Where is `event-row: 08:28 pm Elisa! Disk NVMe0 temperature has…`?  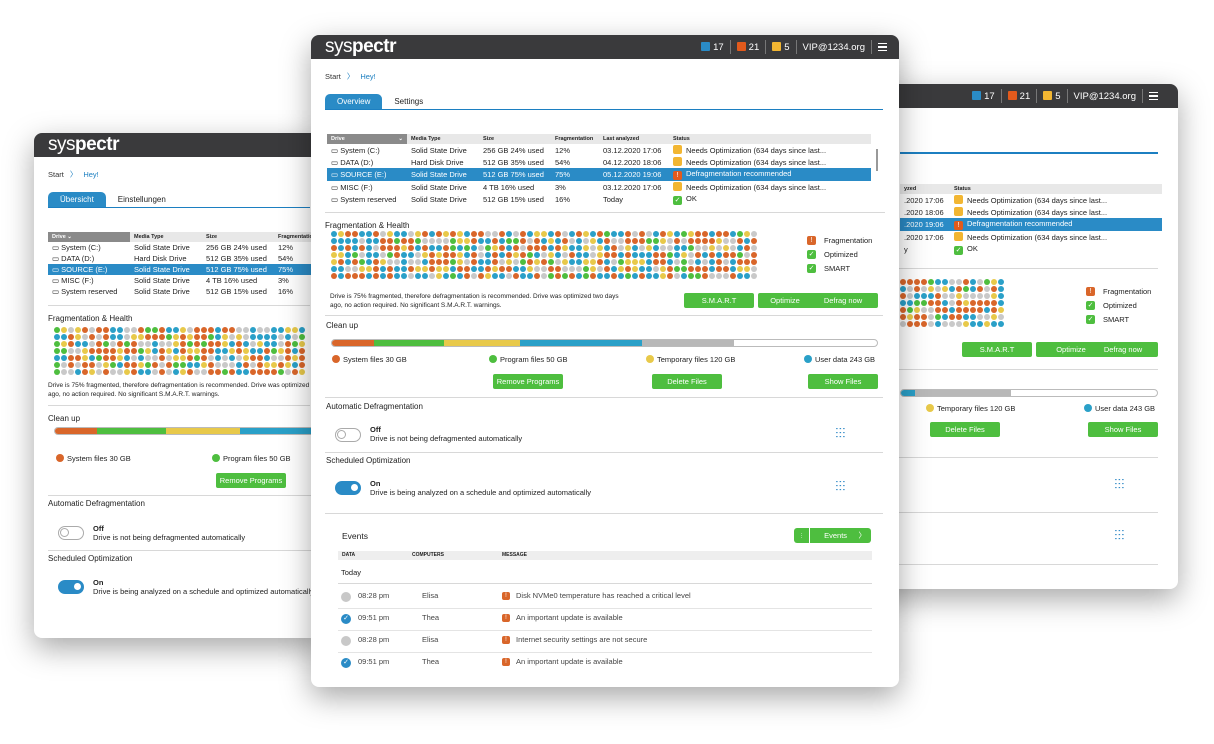 event-row: 08:28 pm Elisa! Disk NVMe0 temperature has… is located at coordinates (605, 598).